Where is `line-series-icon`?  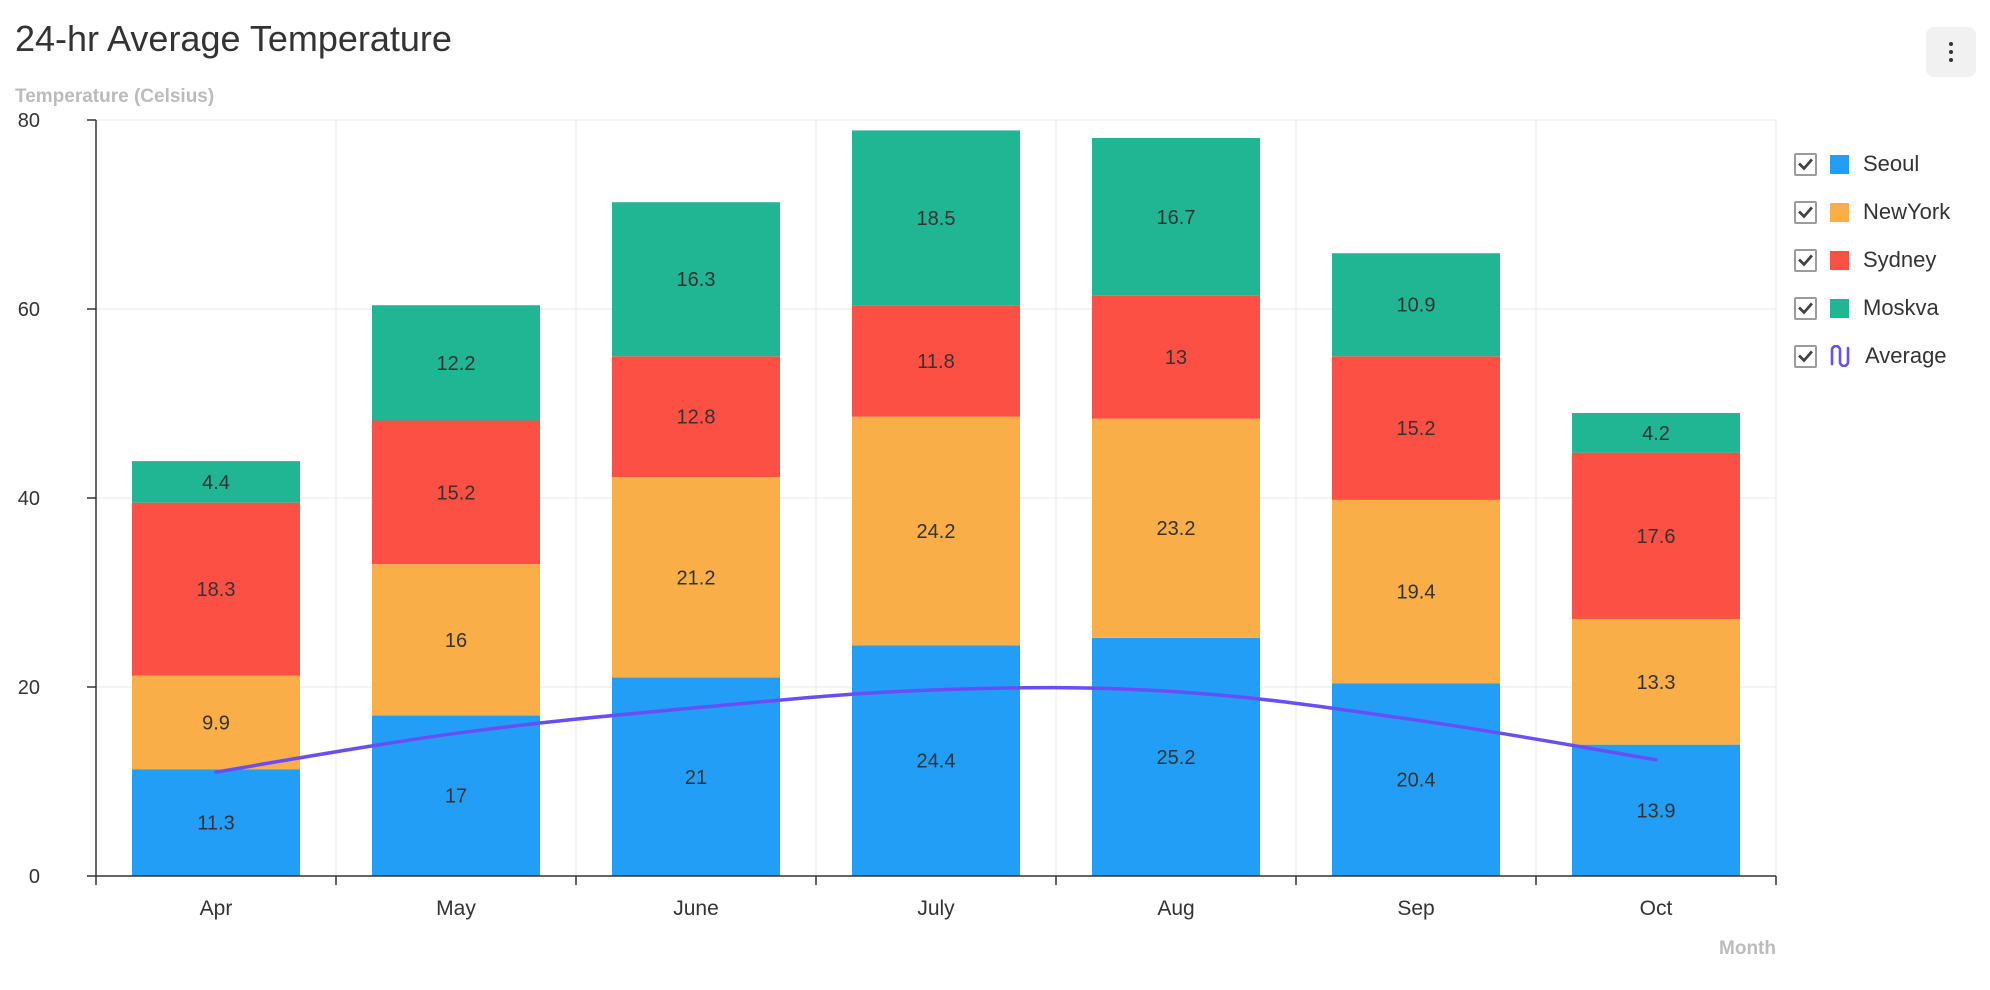 line-series-icon is located at coordinates (1840, 356).